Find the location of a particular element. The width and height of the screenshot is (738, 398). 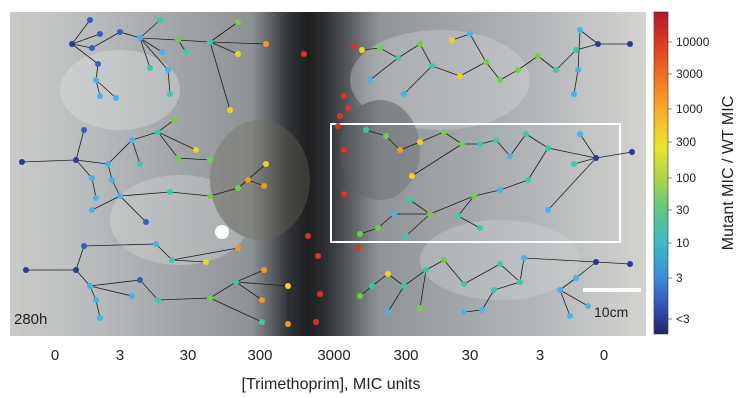

colorbar-tick-label: 10000 is located at coordinates (693, 42).